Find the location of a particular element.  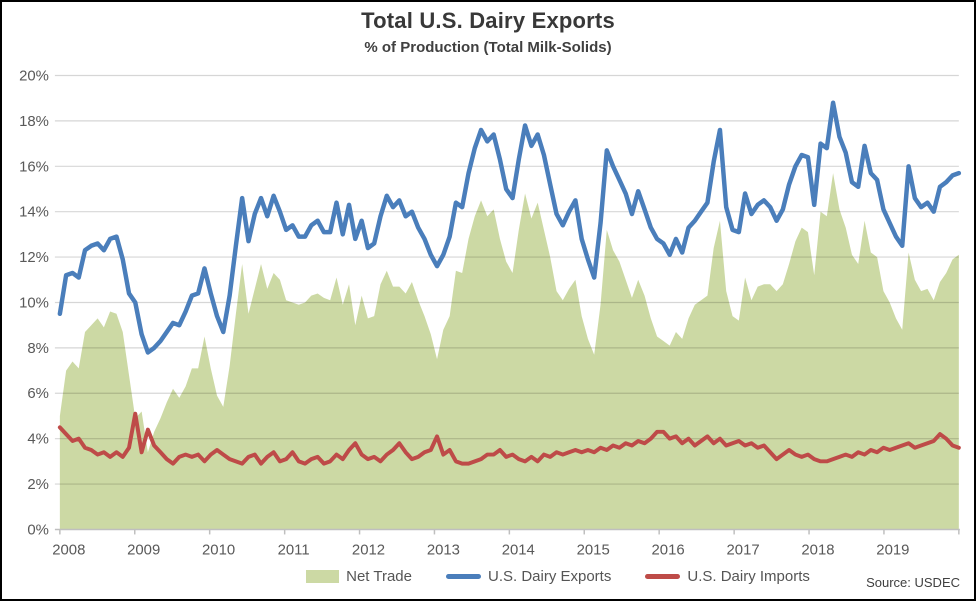

y-tick-label: 10% is located at coordinates (34, 303).